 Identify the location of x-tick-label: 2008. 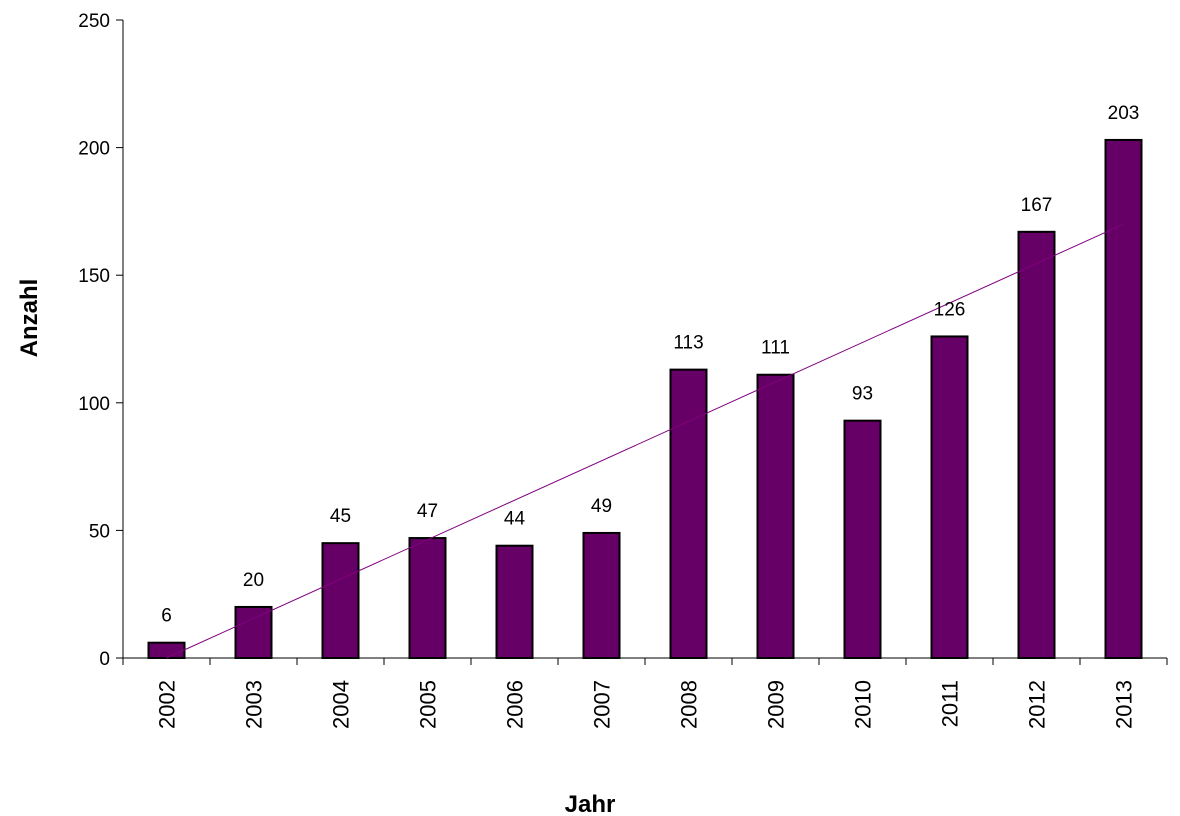
(689, 704).